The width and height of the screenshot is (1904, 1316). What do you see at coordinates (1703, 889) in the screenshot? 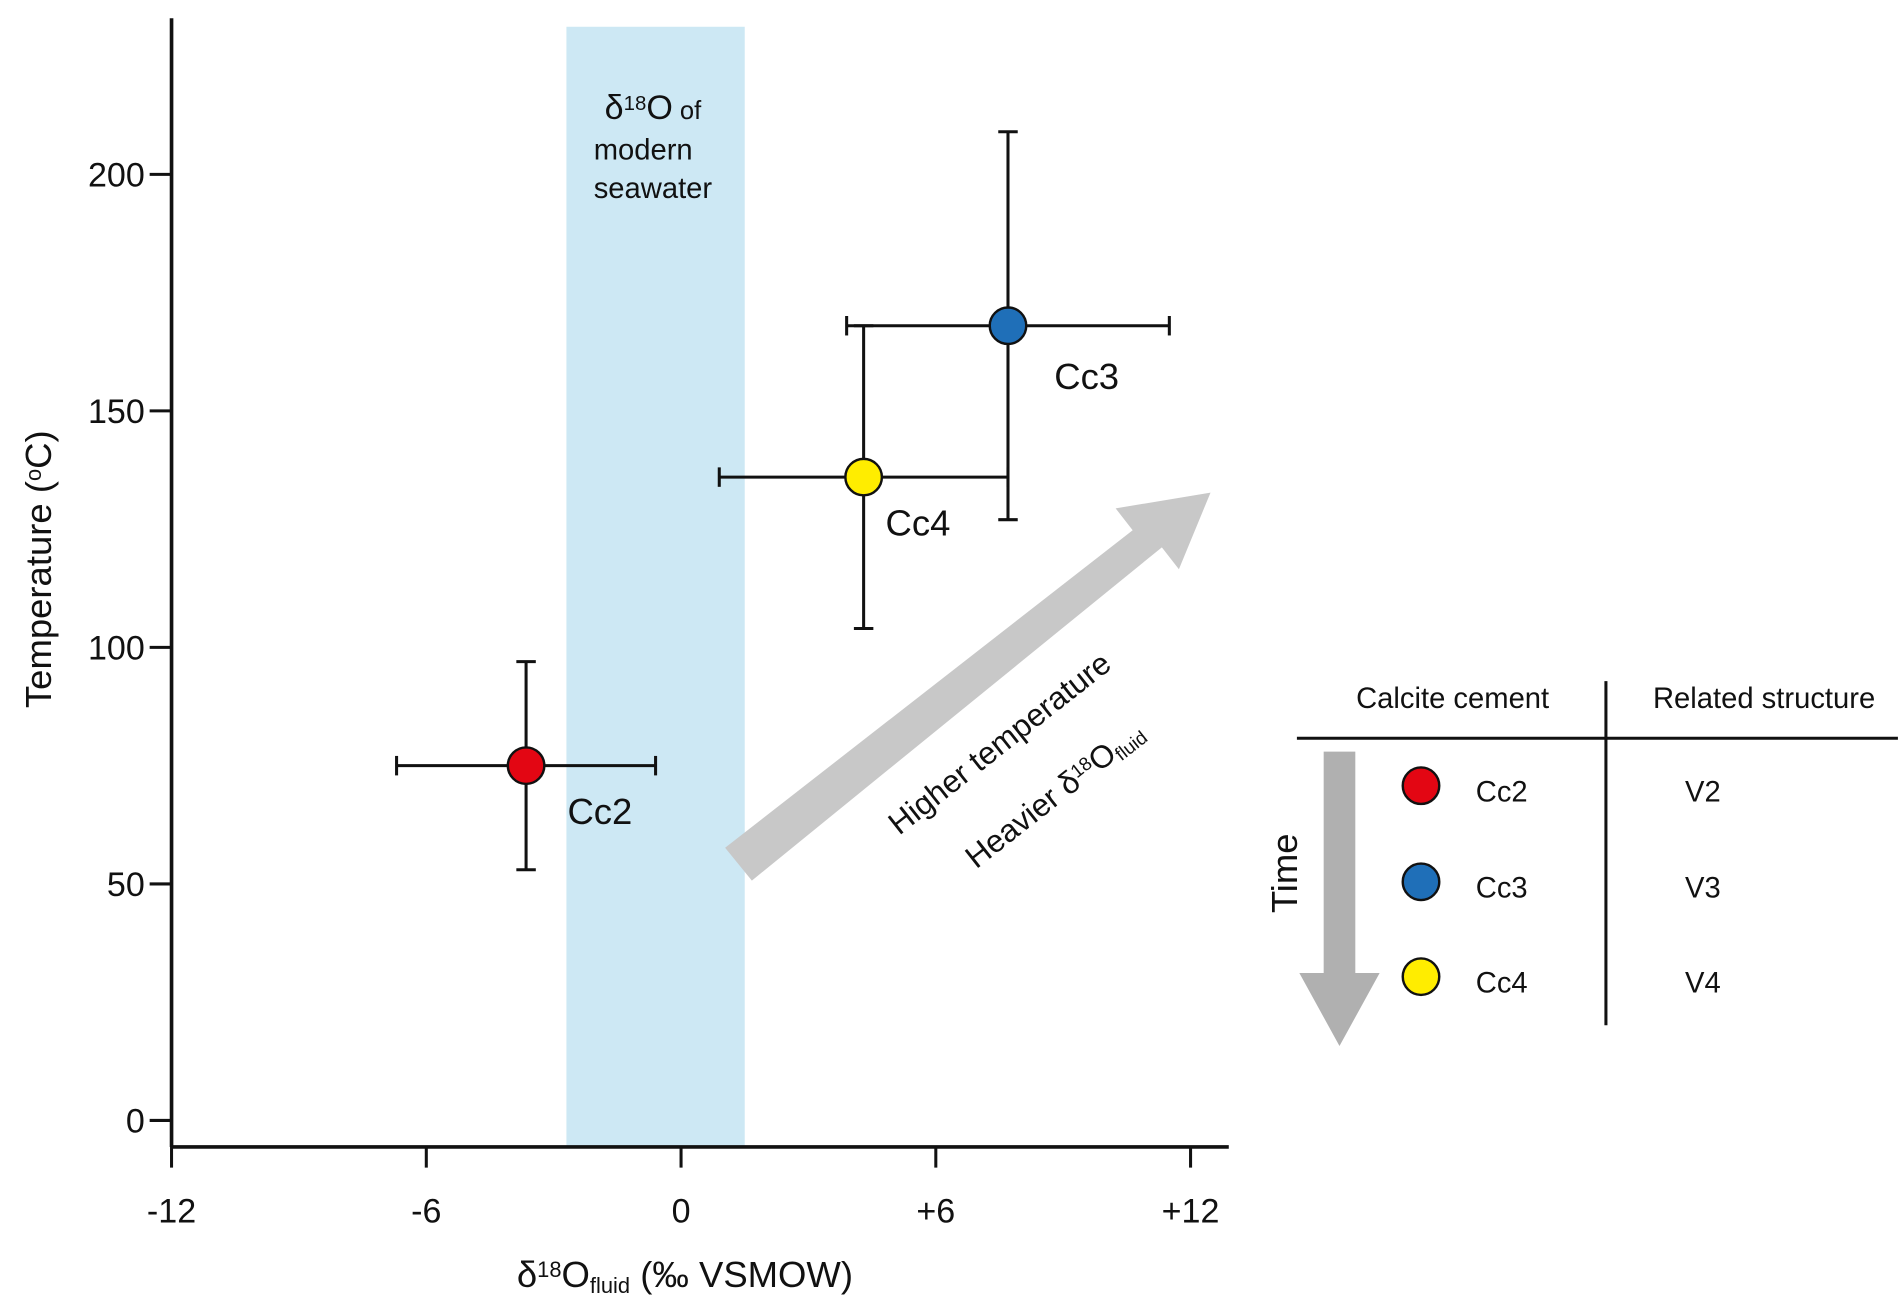
I see `table-structure: V3` at bounding box center [1703, 889].